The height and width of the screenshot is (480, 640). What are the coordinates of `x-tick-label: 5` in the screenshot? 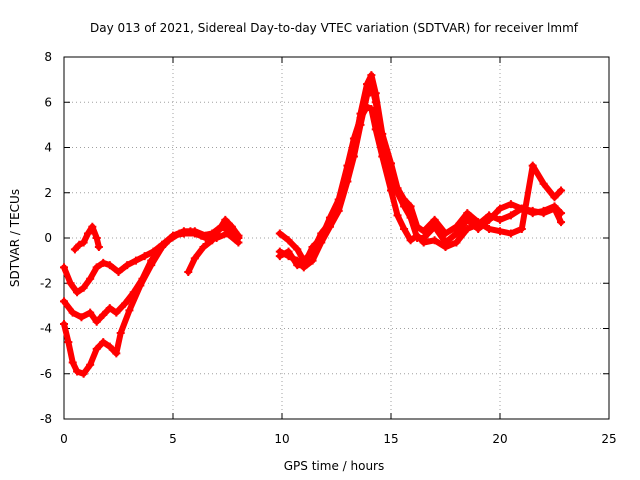 It's located at (173, 439).